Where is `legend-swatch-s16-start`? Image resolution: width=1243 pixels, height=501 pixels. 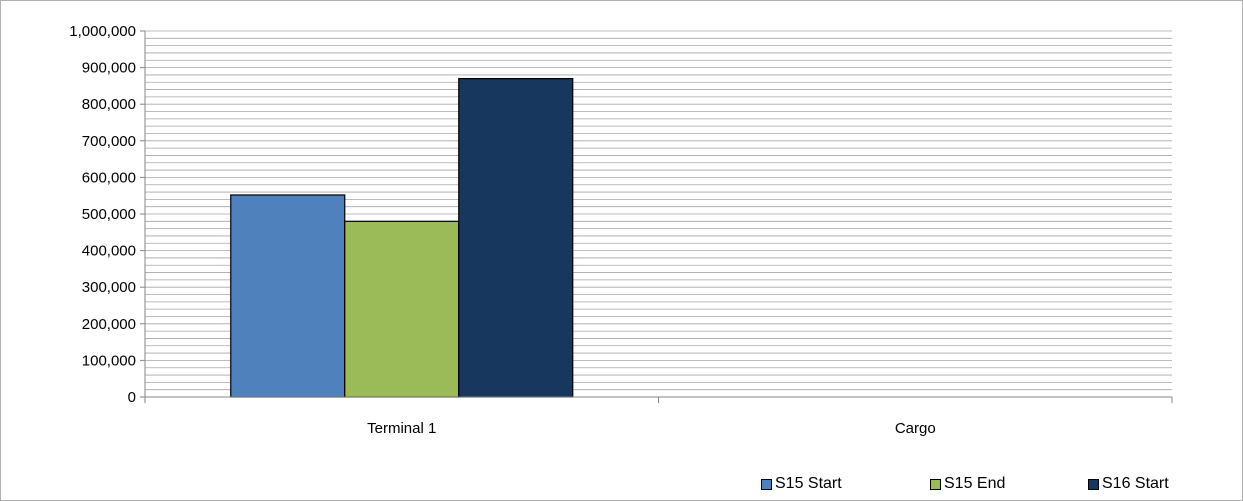 legend-swatch-s16-start is located at coordinates (1093, 484).